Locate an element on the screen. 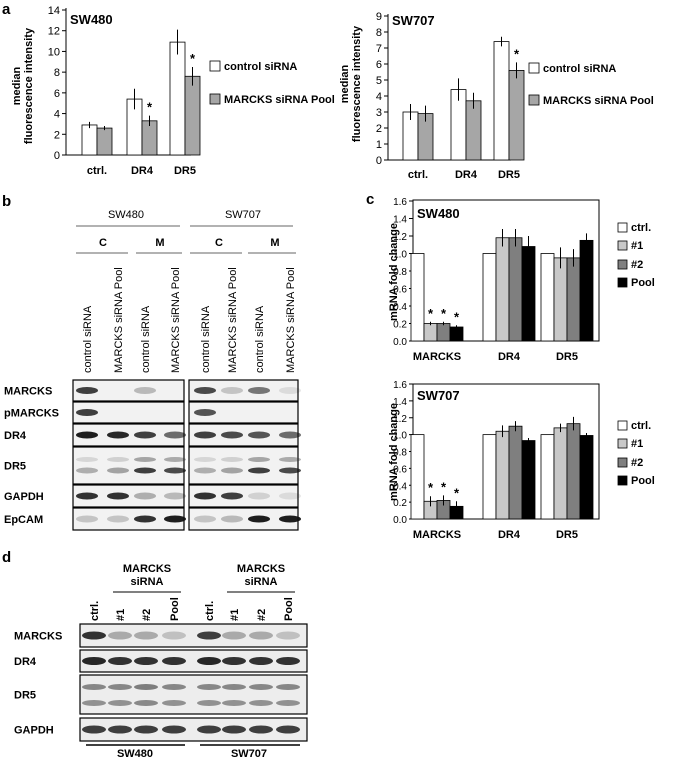 The width and height of the screenshot is (685, 758). row-label: GAPDH is located at coordinates (24, 497).